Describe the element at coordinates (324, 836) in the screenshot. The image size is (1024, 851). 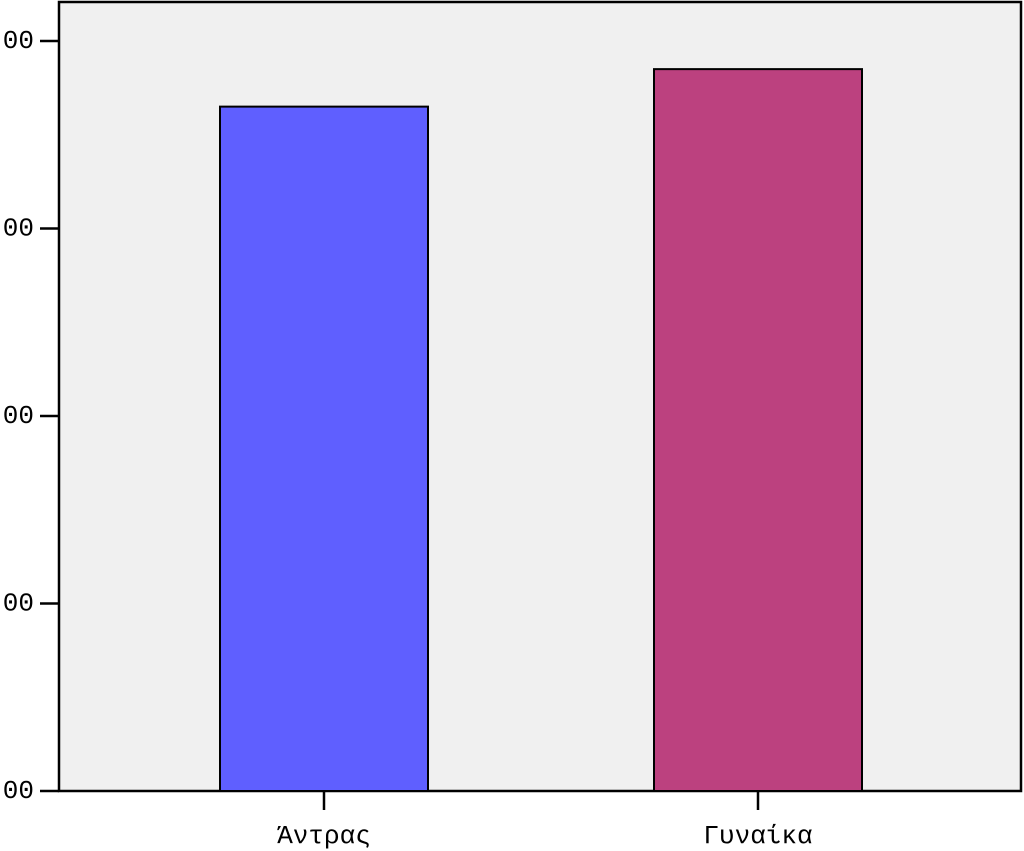
I see `x-tick-label: Άντρας` at that location.